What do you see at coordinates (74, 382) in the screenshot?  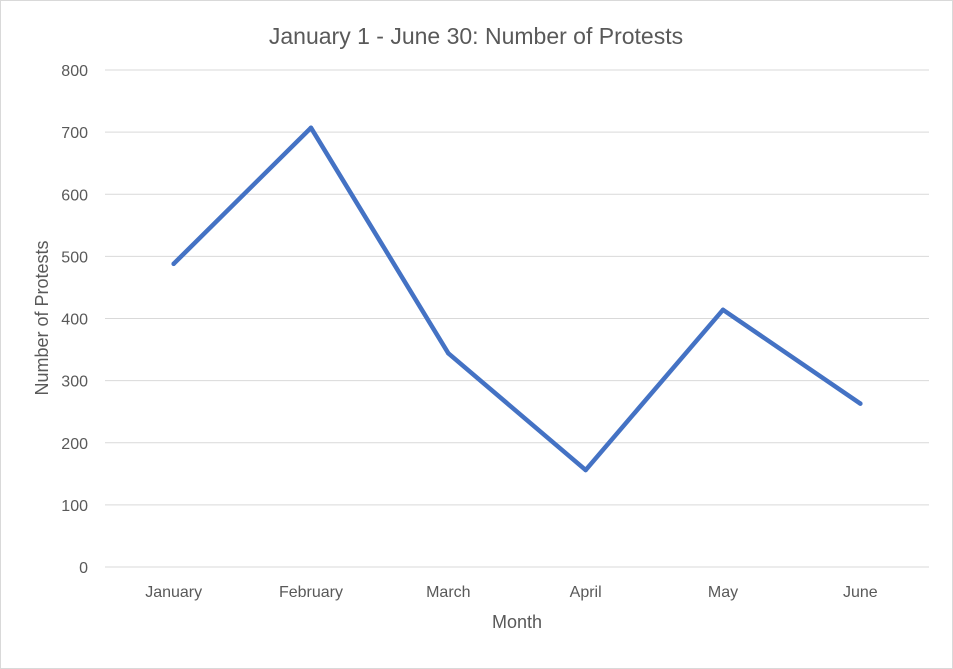 I see `y-tick-label: 300` at bounding box center [74, 382].